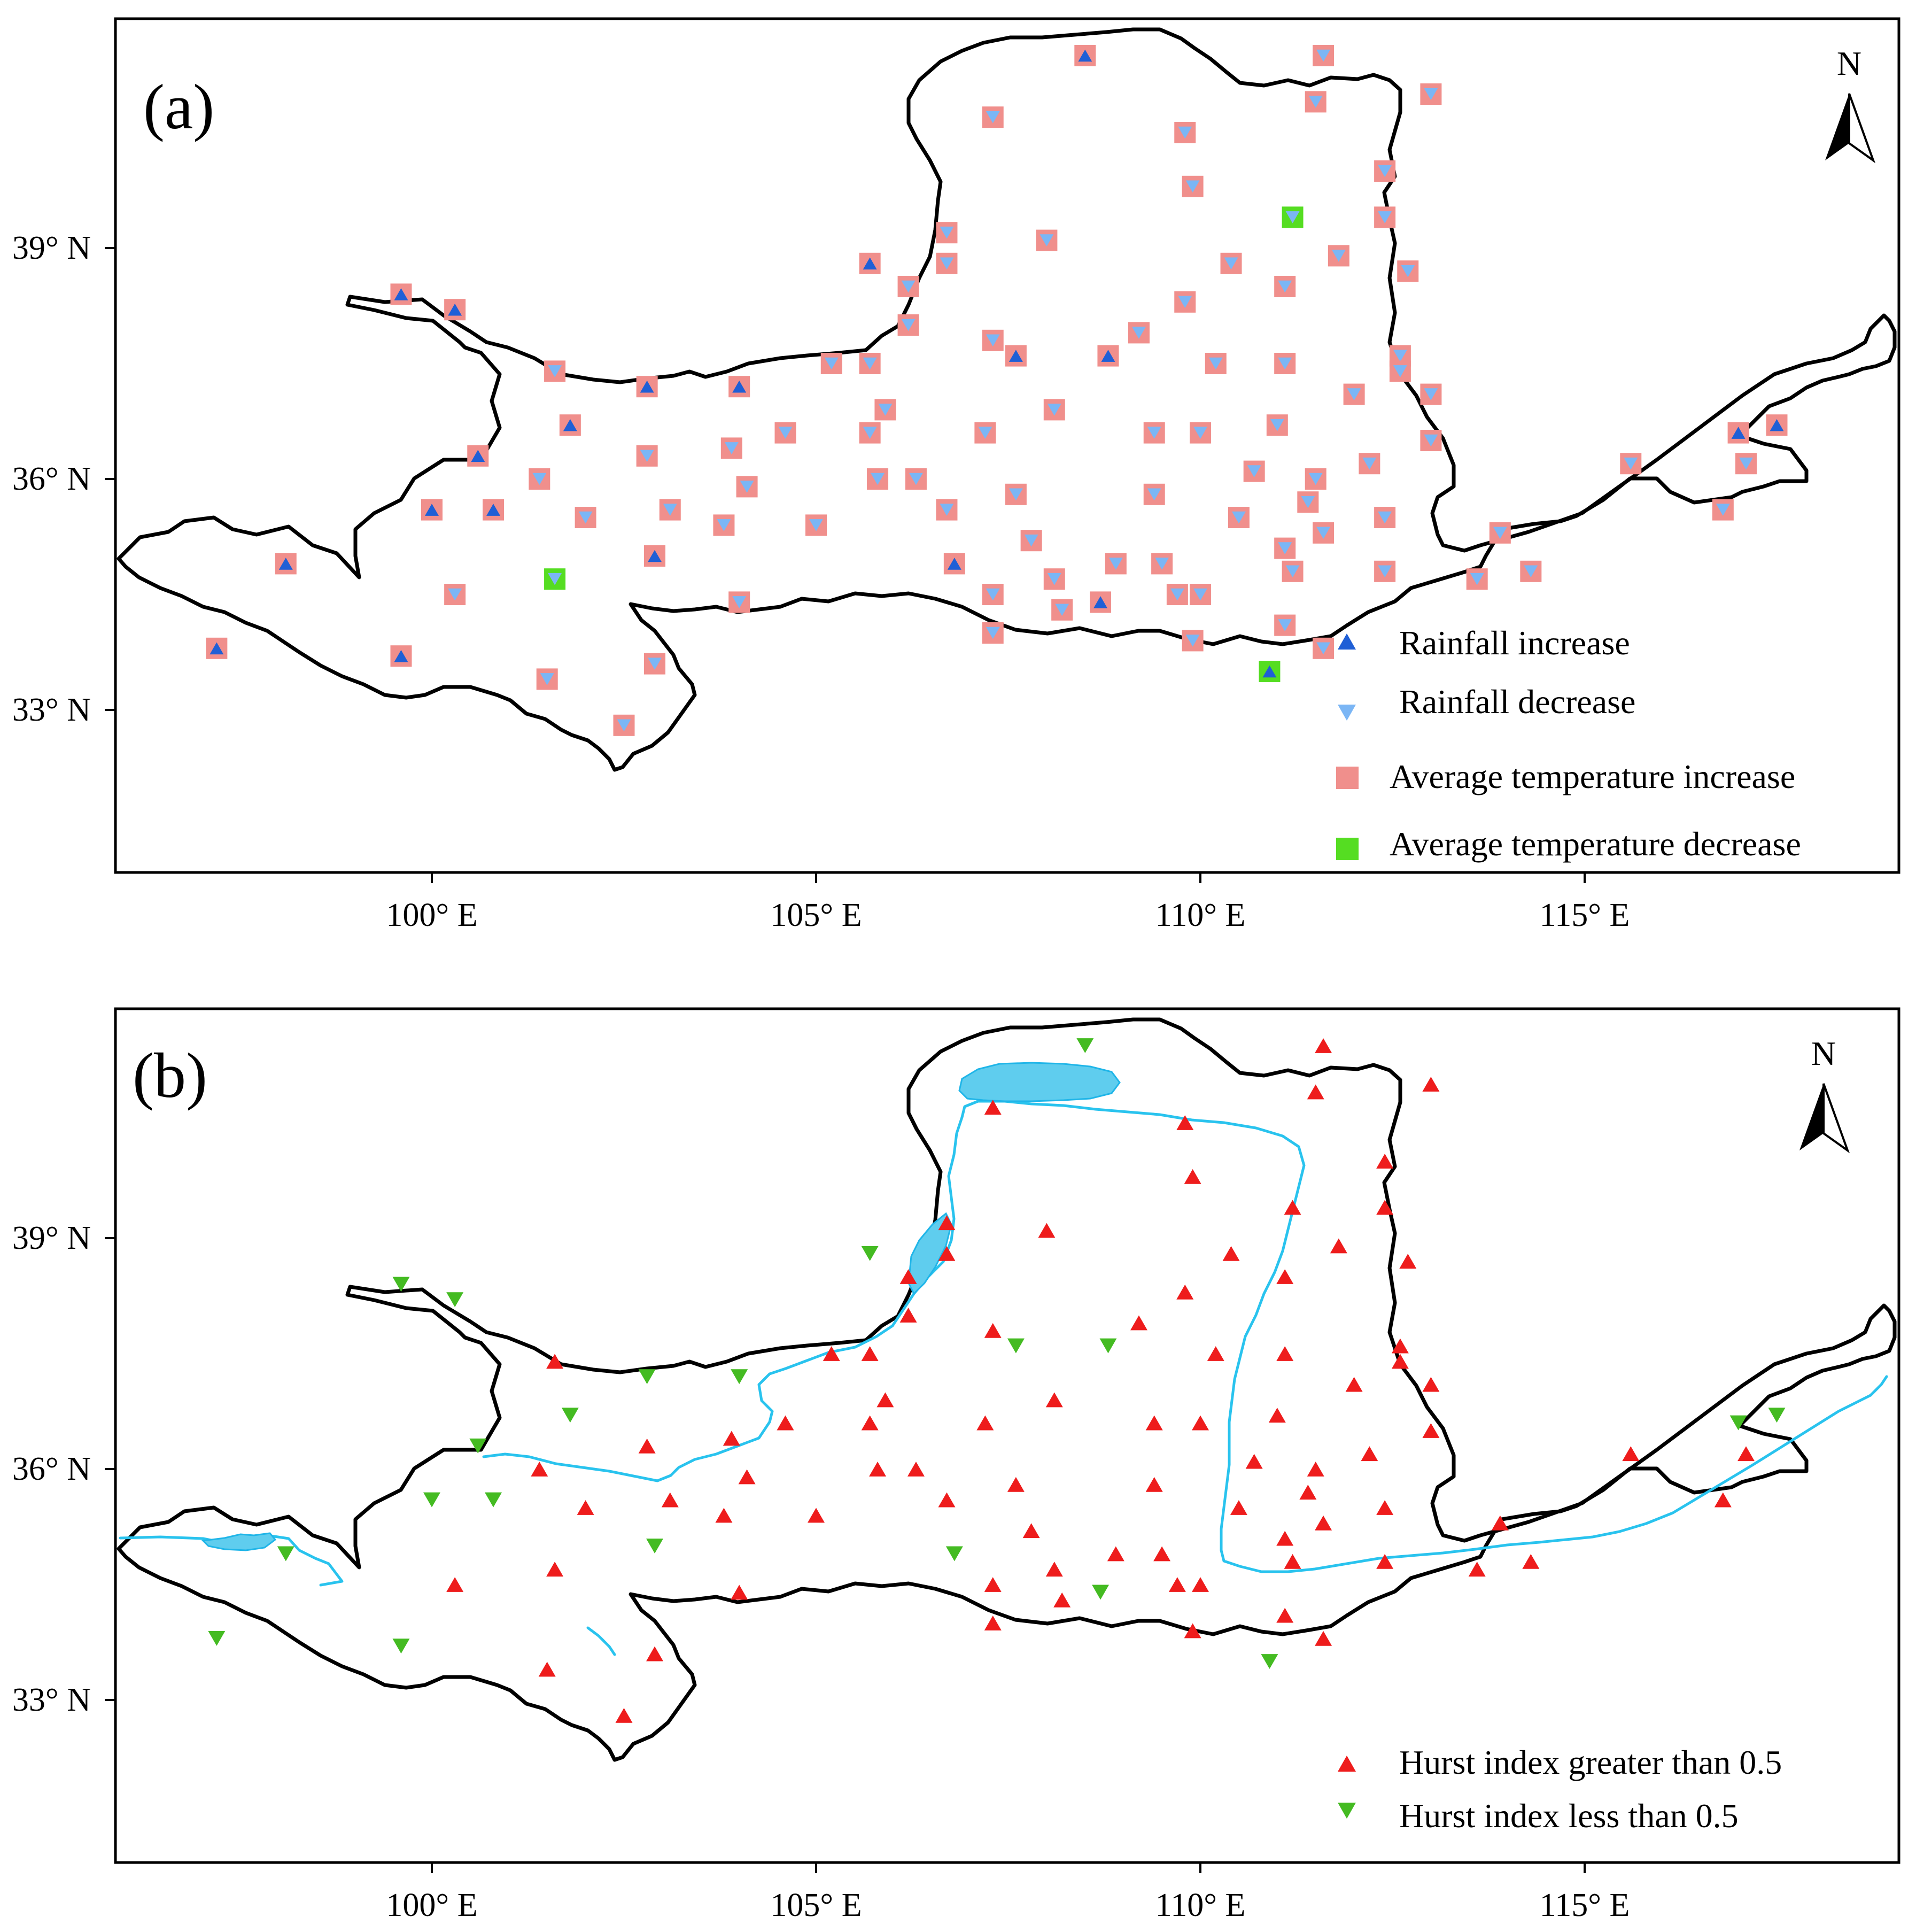 This screenshot has height=1932, width=1916. Describe the element at coordinates (929, 1254) in the screenshot. I see `lake-ningxia` at that location.